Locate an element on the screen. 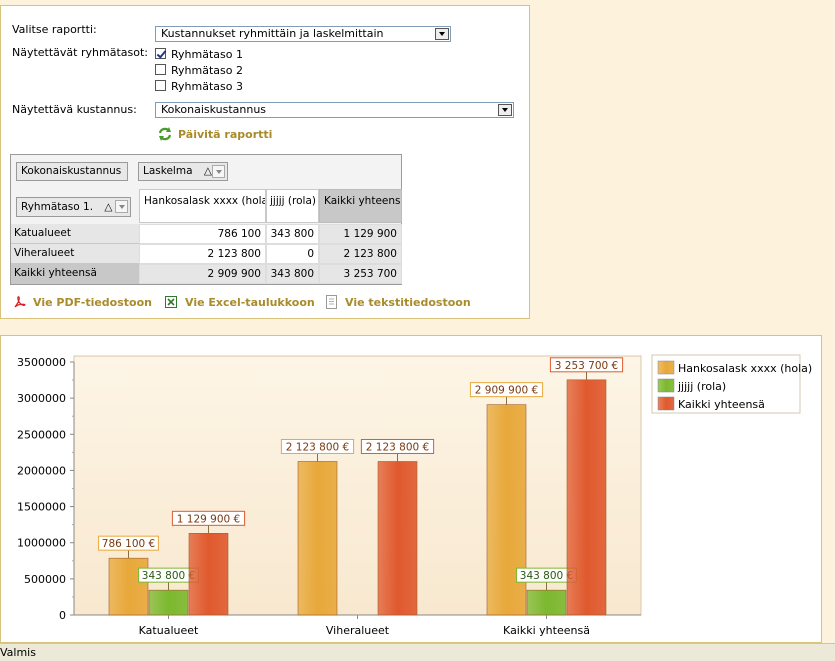  export-pdf-link: Vie PDF-tiedostoon is located at coordinates (92, 302).